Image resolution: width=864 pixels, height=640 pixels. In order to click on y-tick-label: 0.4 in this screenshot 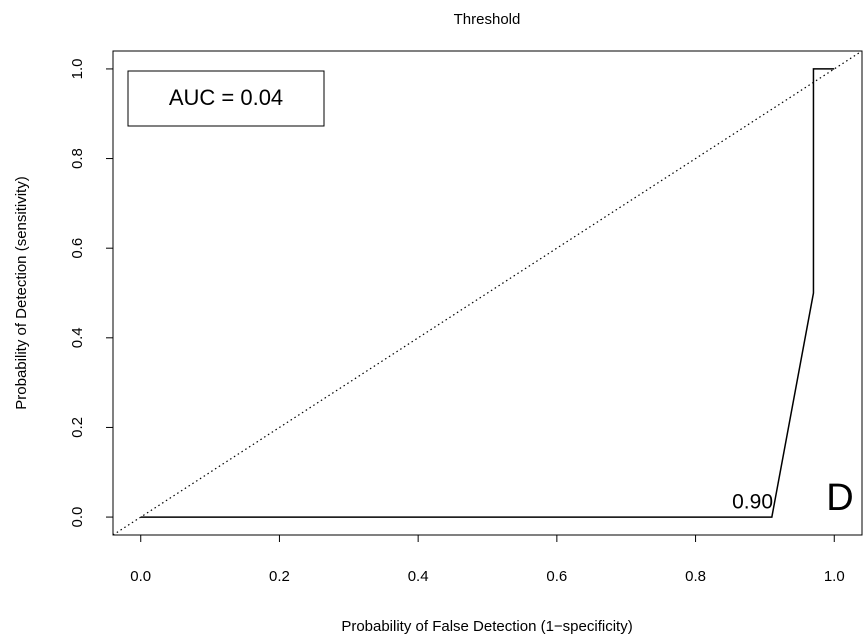, I will do `click(77, 337)`.